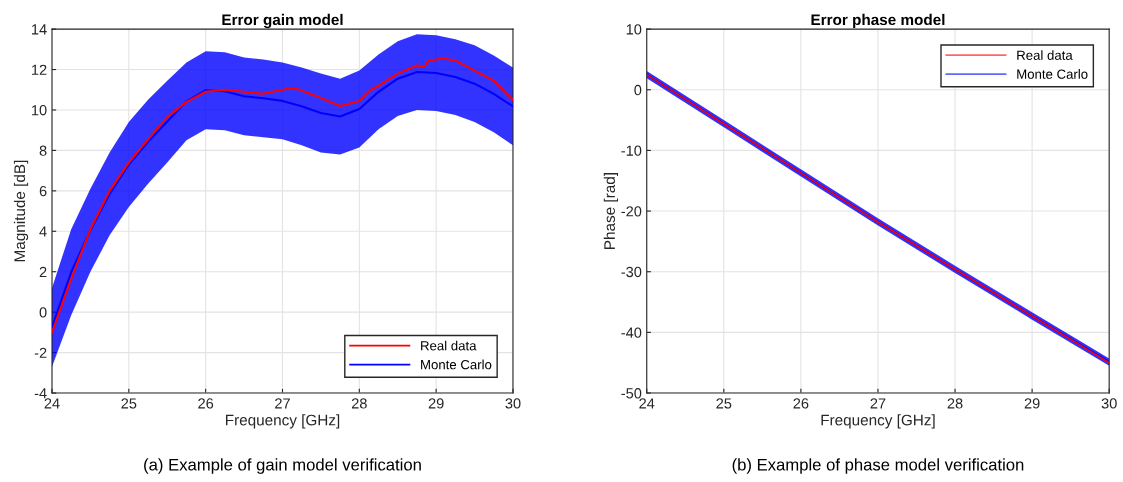 This screenshot has width=1123, height=482. What do you see at coordinates (631, 150) in the screenshot?
I see `y-tick-label: -10` at bounding box center [631, 150].